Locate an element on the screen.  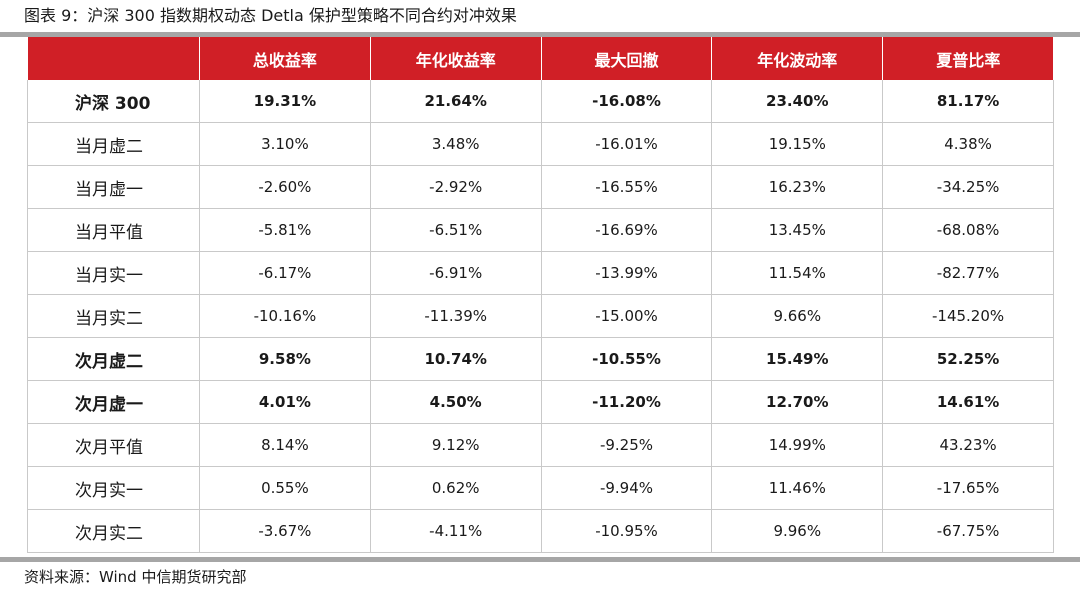
header-cell-sharpe-ratio: 夏普比率 is located at coordinates (968, 58).